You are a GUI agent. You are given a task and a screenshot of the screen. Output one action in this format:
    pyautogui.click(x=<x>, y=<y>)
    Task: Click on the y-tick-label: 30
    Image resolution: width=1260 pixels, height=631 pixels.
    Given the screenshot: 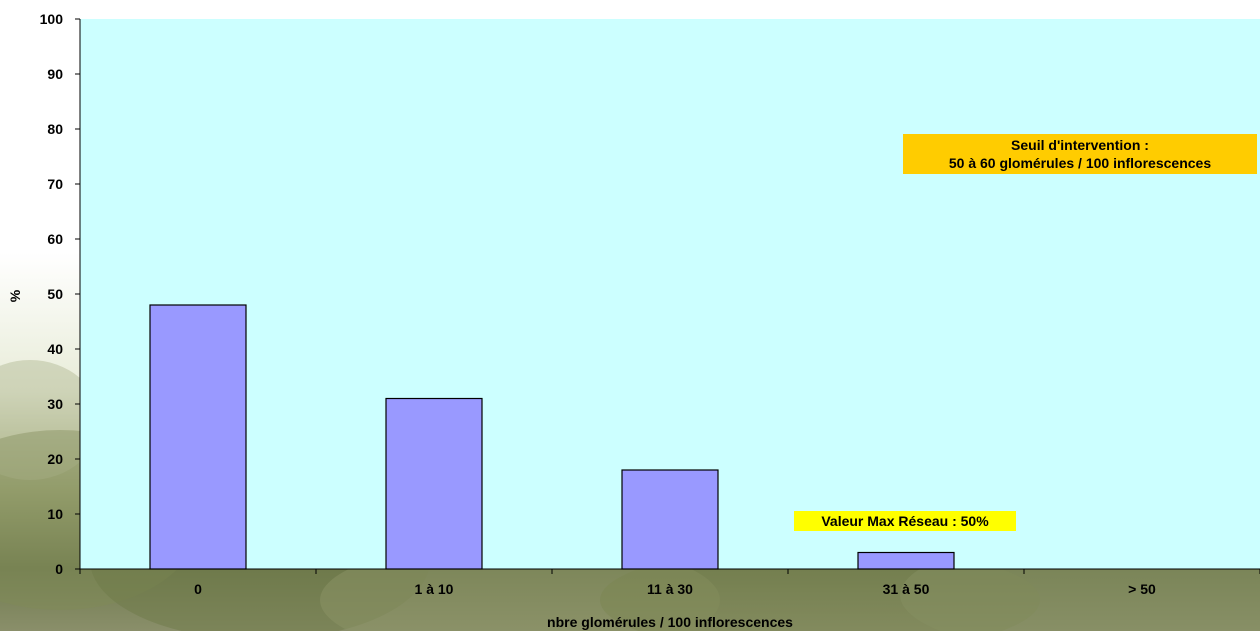 What is the action you would take?
    pyautogui.click(x=55, y=404)
    